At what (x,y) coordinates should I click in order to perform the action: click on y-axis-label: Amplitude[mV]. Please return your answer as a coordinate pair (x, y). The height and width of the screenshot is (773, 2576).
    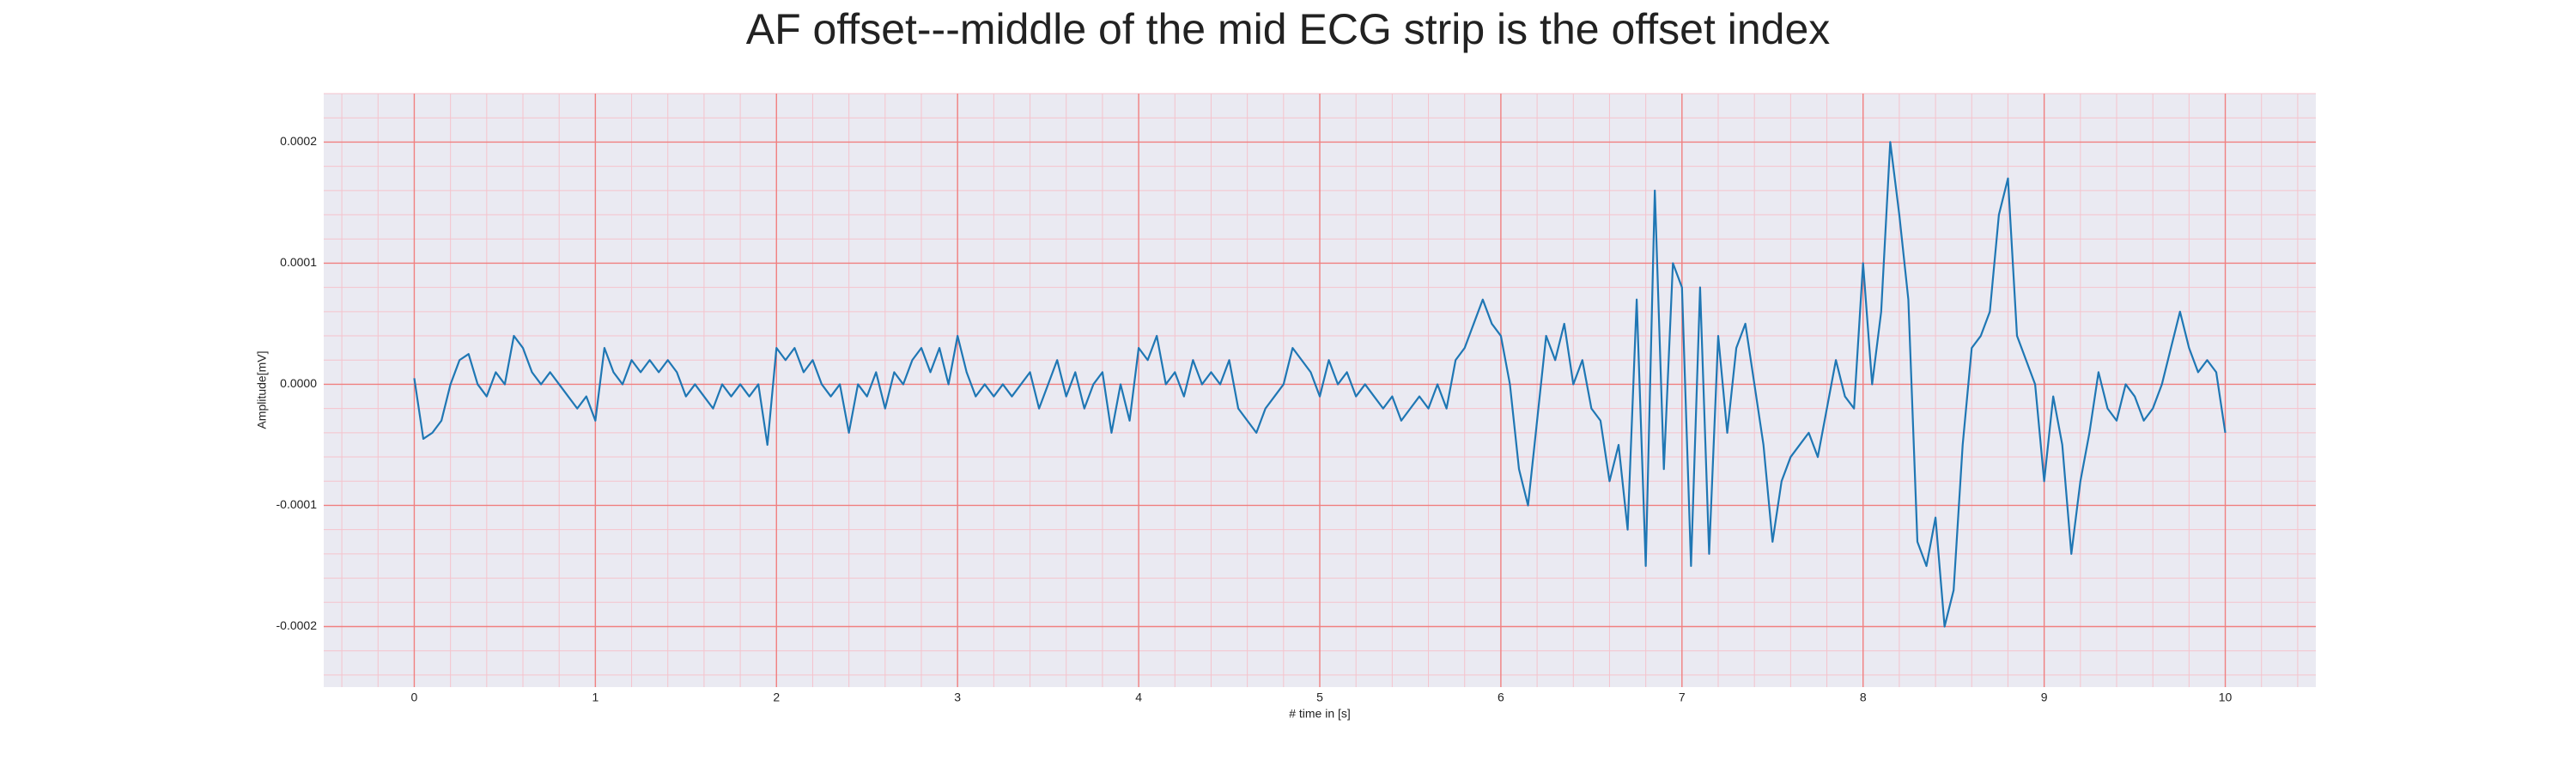
    Looking at the image, I should click on (262, 389).